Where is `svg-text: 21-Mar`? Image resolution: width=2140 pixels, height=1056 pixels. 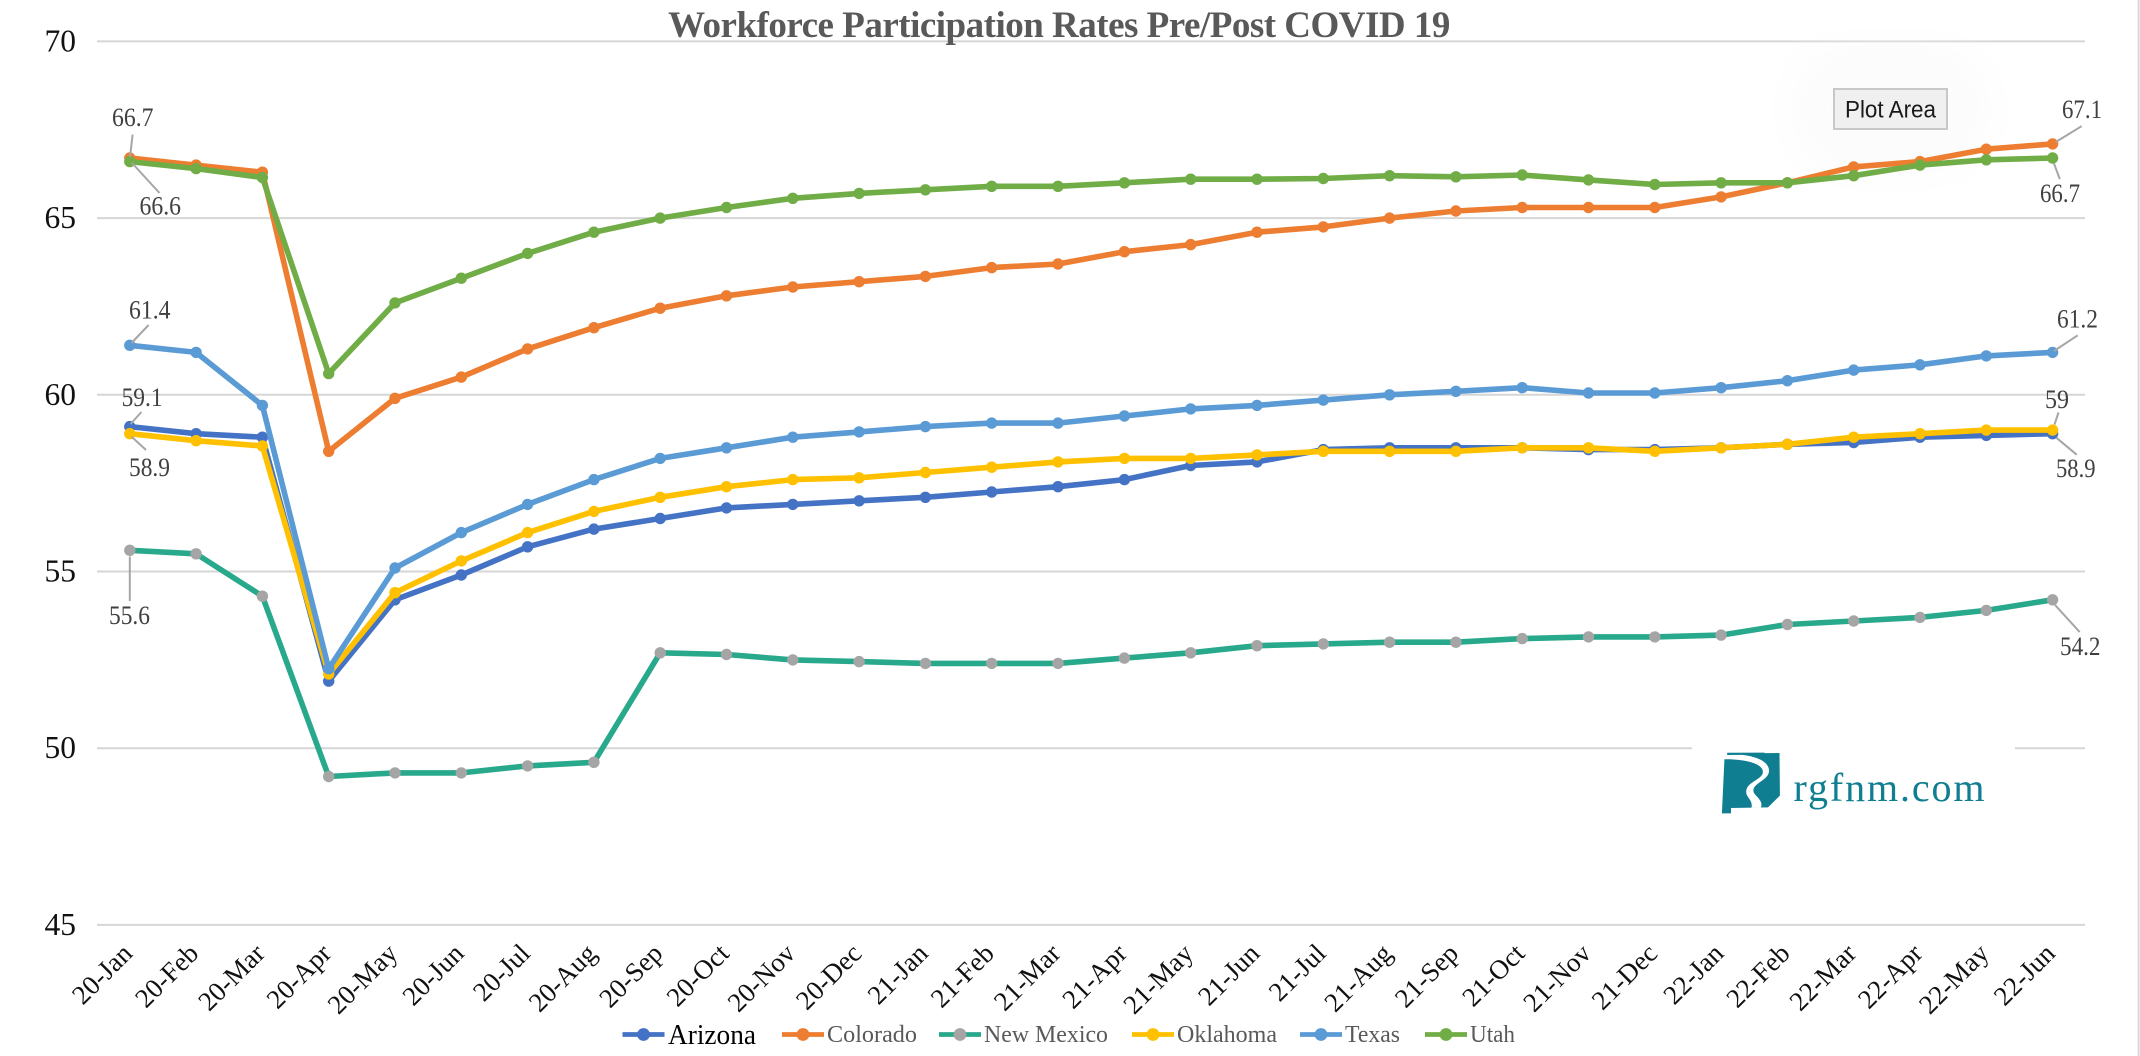
svg-text: 21-Mar is located at coordinates (1027, 977).